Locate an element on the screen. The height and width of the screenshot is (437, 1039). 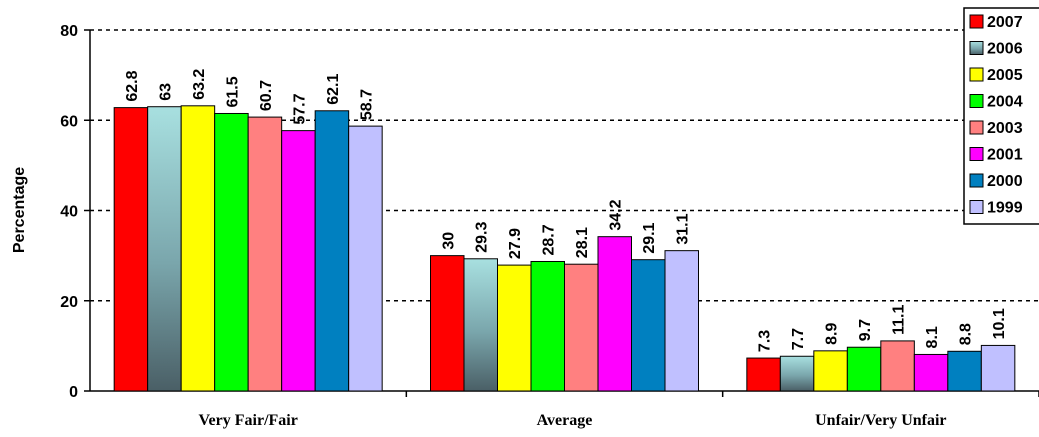
y-tick-label: 80 is located at coordinates (69, 31).